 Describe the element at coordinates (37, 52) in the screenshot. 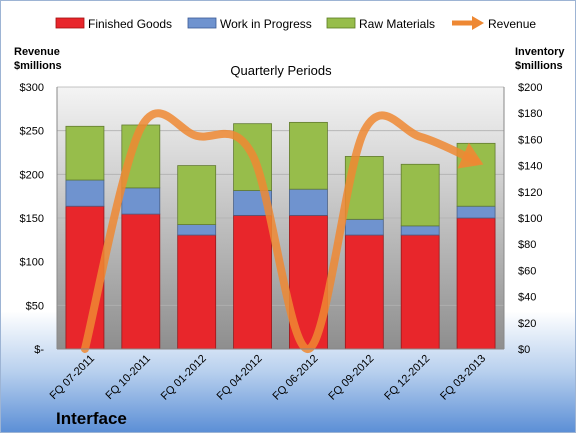

I see `left-axis-title-line1: Revenue` at that location.